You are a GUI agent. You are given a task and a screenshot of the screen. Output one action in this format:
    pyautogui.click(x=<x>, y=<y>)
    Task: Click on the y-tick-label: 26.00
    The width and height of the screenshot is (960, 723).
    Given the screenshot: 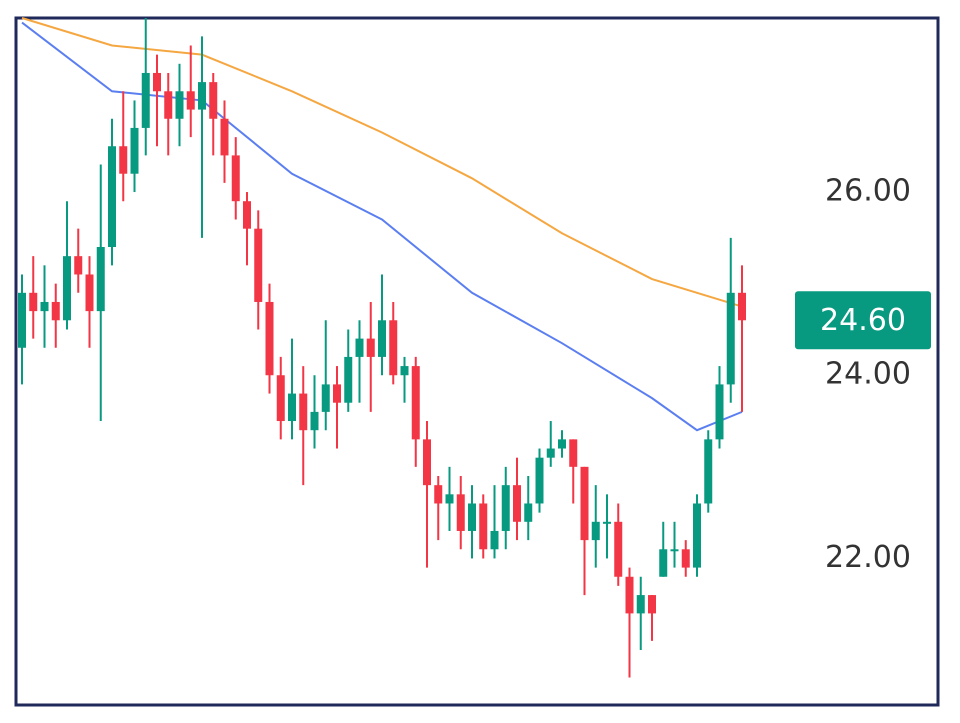 What is the action you would take?
    pyautogui.click(x=868, y=191)
    